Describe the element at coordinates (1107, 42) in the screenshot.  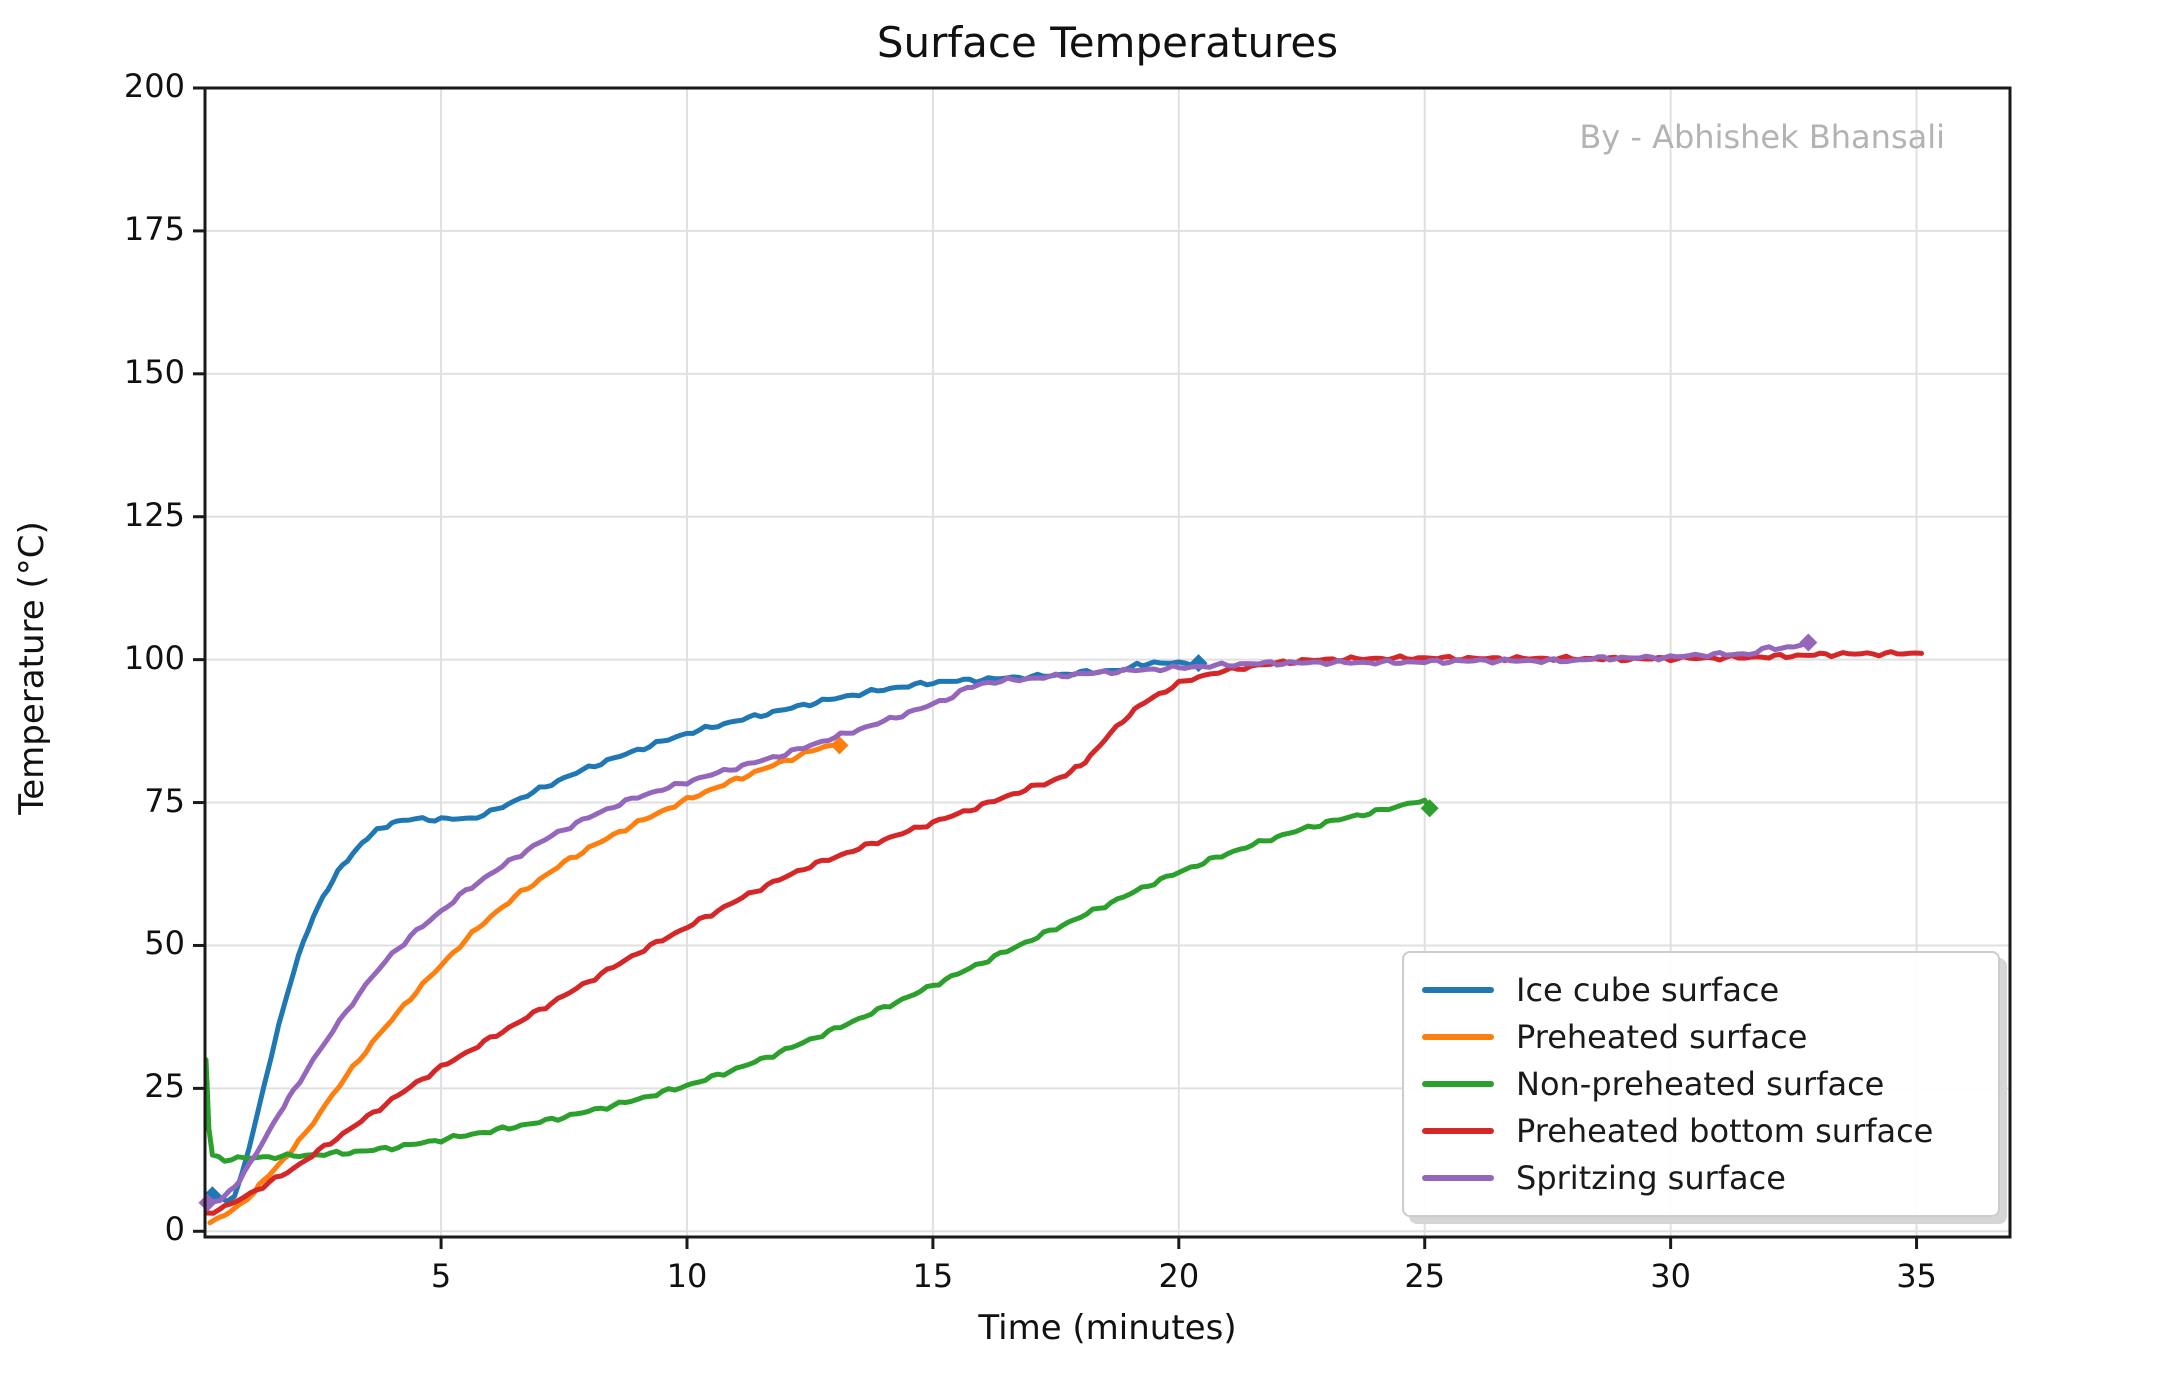
I see `chart-title: Surface Temperatures` at that location.